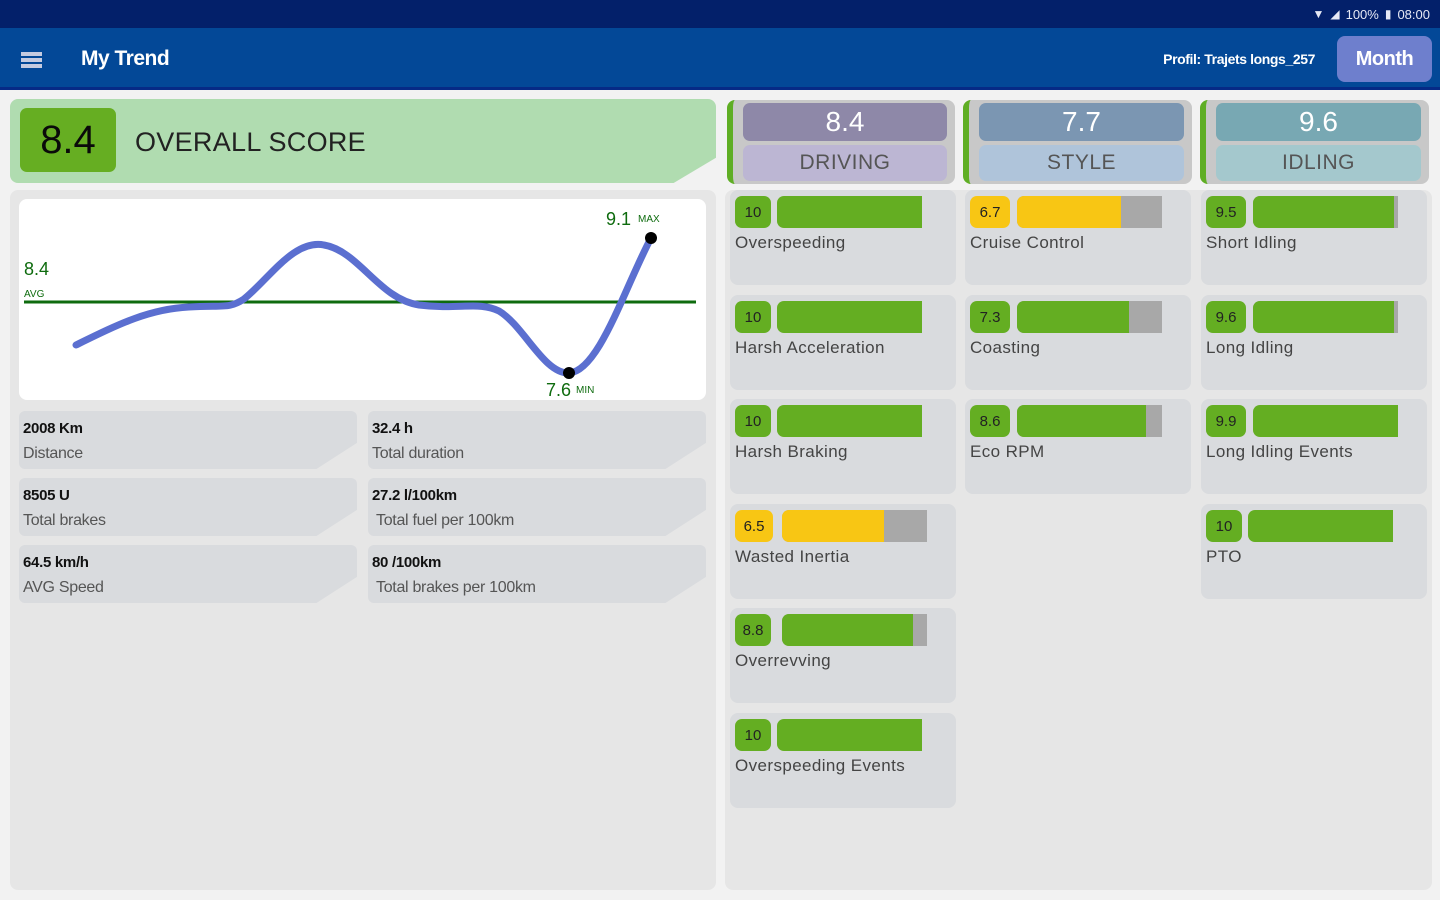 The image size is (1440, 900). I want to click on clock: 08:00, so click(1413, 14).